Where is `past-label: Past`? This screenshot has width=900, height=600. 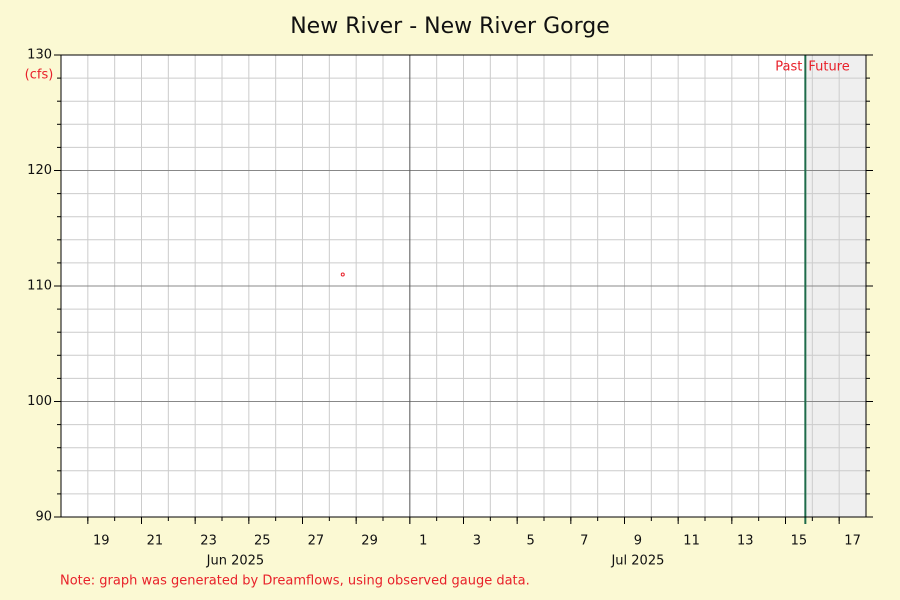
past-label: Past is located at coordinates (788, 67).